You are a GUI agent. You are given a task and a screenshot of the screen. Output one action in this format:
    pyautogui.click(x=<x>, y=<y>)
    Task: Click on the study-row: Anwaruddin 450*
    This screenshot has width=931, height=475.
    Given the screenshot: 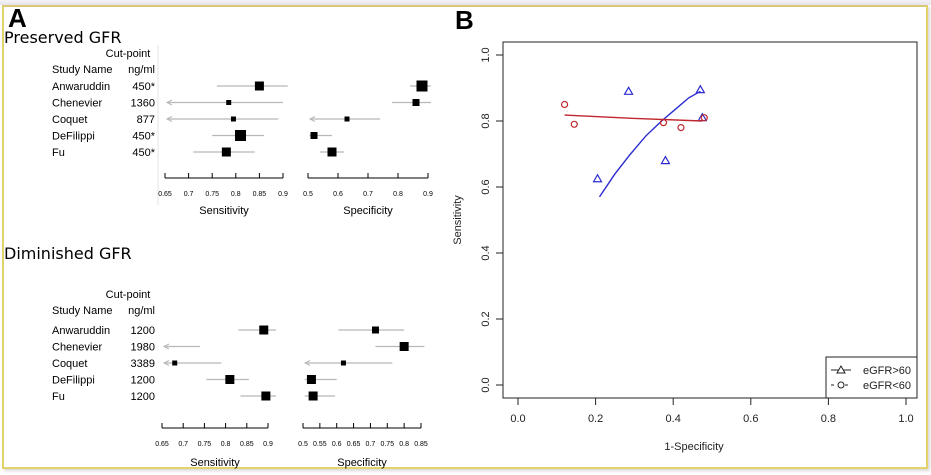 What is the action you would take?
    pyautogui.click(x=241, y=86)
    